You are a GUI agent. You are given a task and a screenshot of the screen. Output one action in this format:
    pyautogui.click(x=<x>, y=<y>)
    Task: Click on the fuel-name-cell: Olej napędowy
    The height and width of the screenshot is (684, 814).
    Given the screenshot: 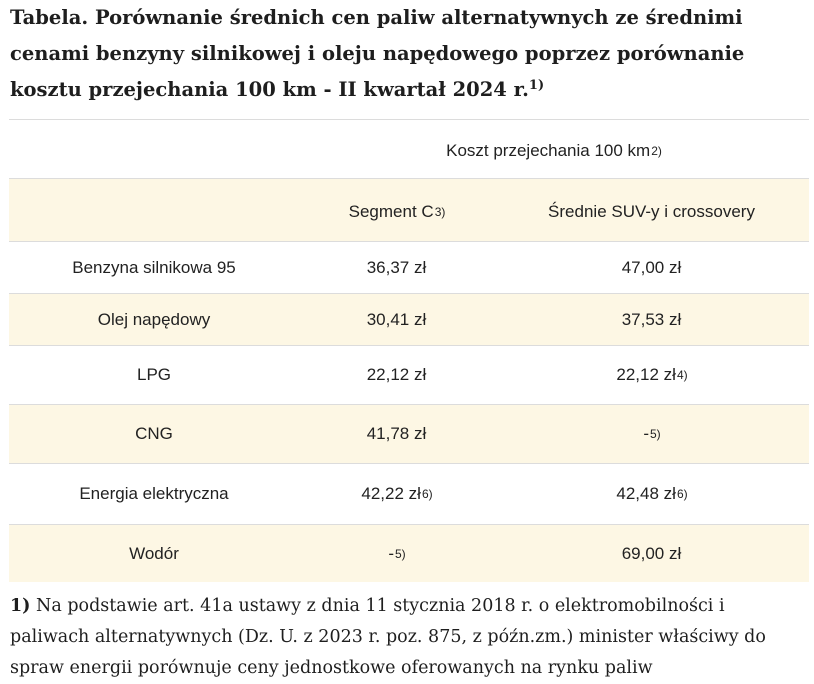 What is the action you would take?
    pyautogui.click(x=154, y=319)
    